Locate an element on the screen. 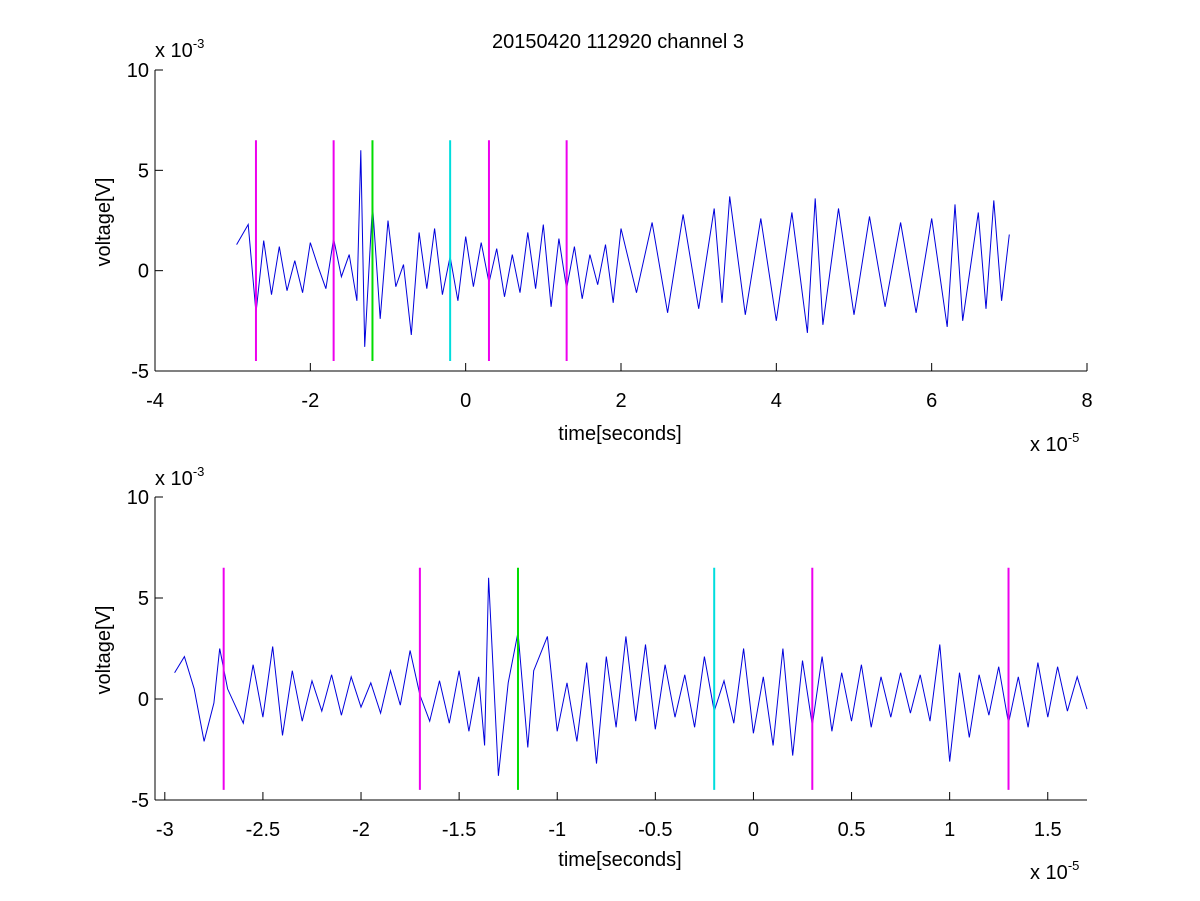 The width and height of the screenshot is (1200, 901). x-tick-label: 4 is located at coordinates (776, 401).